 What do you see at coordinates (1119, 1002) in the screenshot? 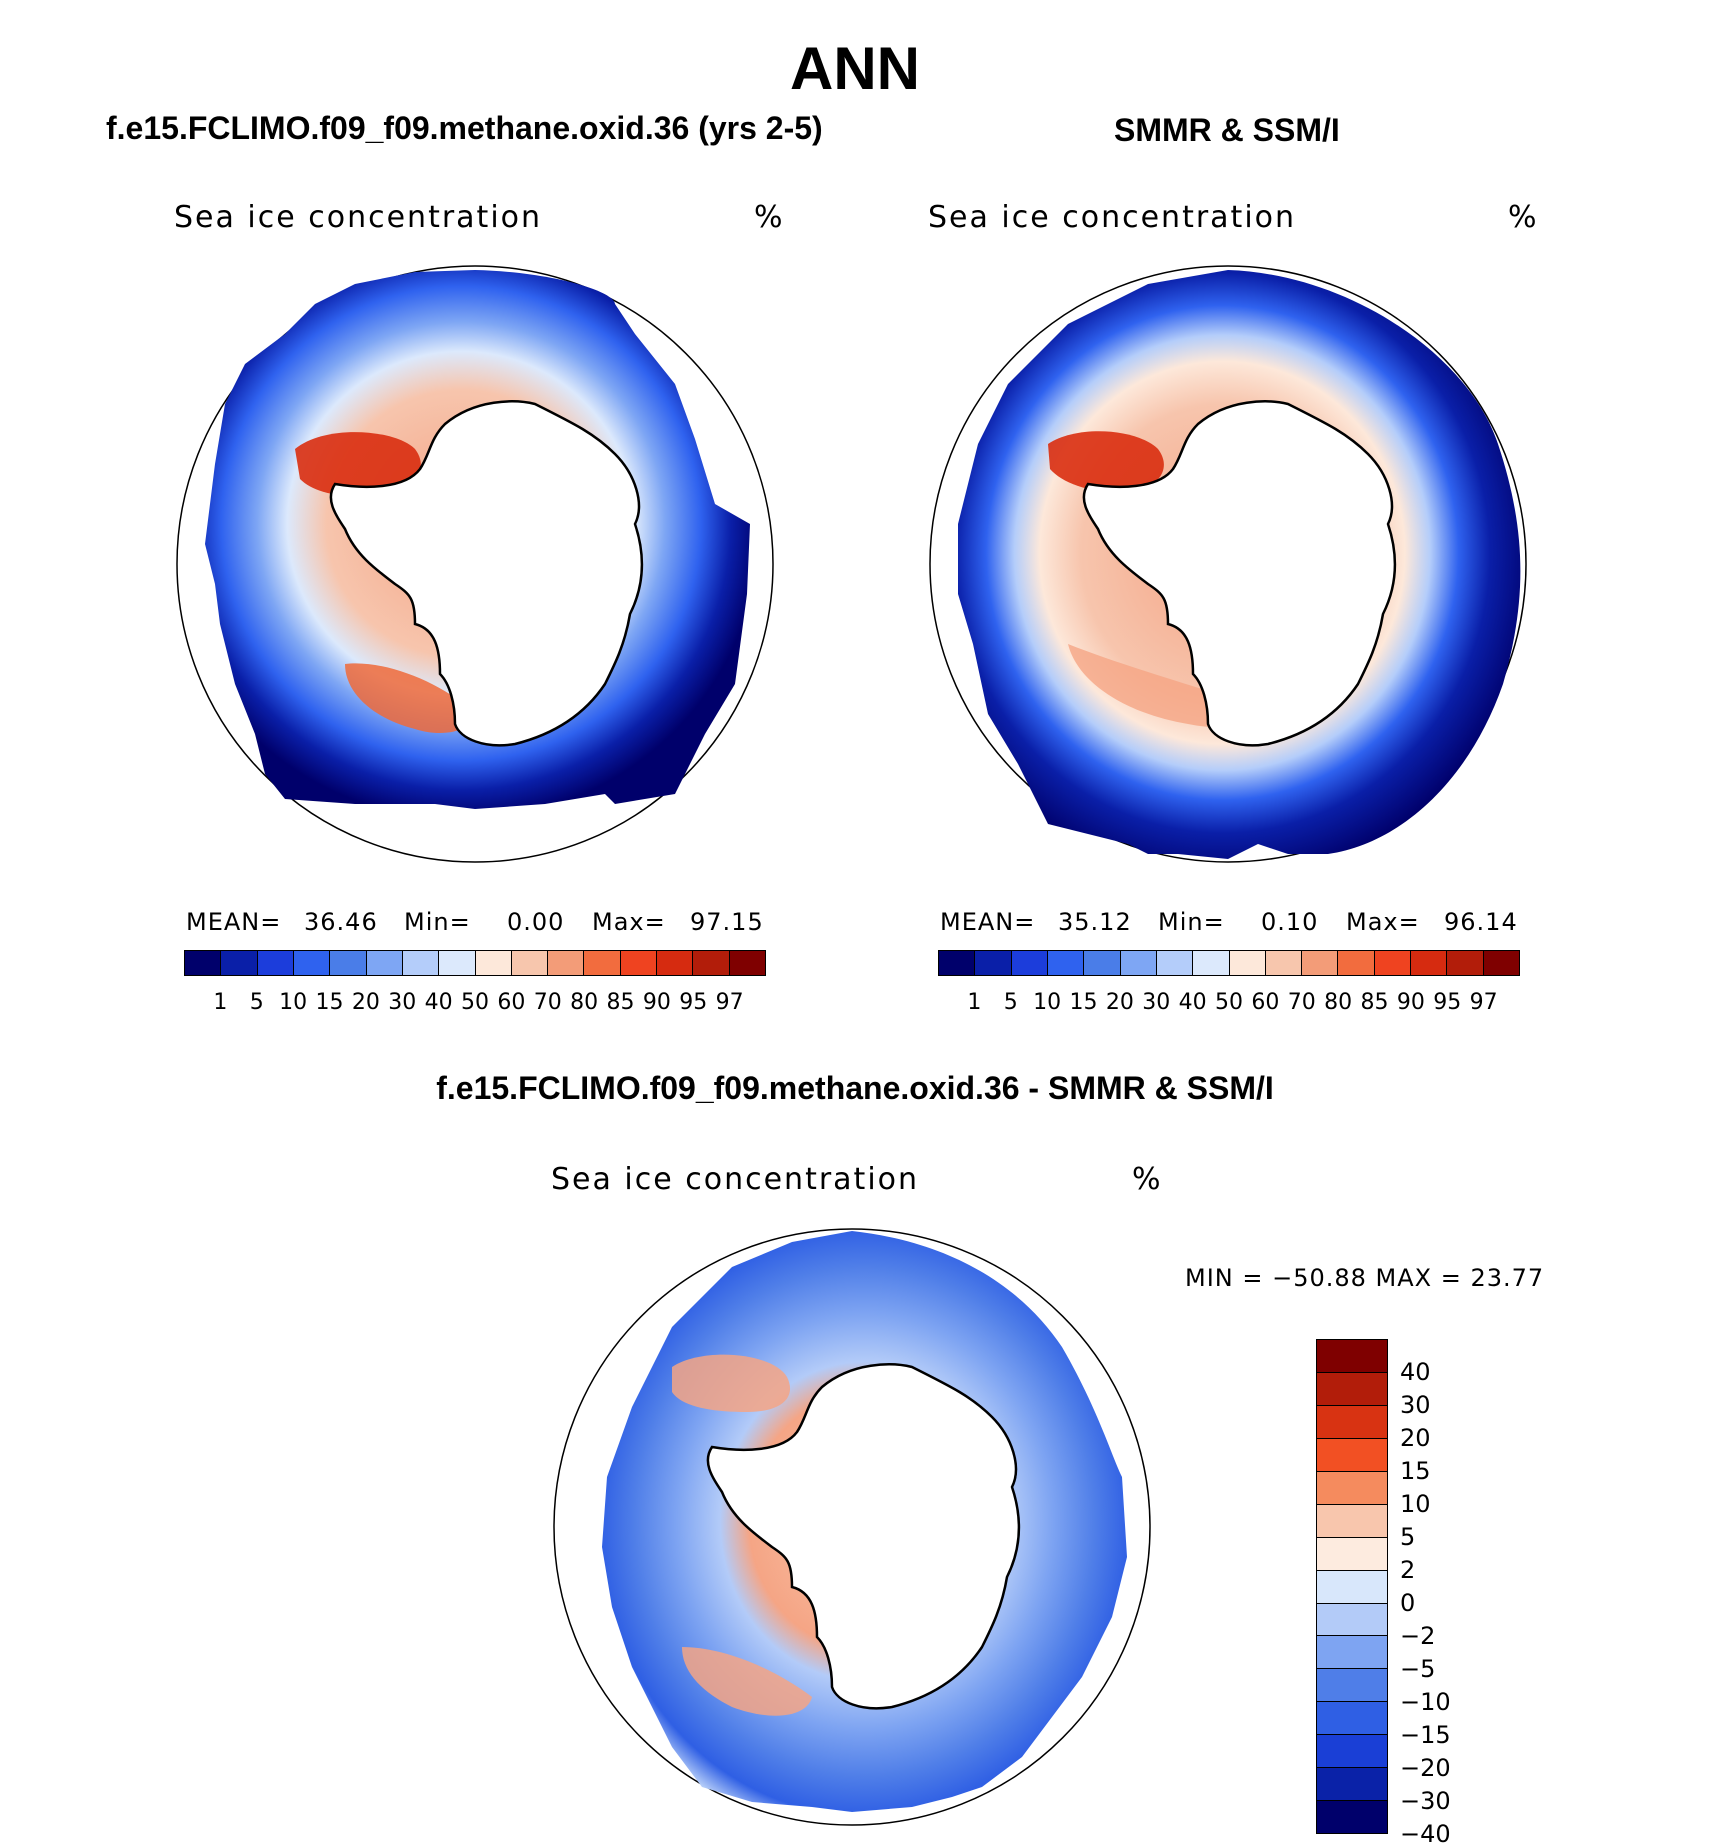
I see `panel2-colorbar-tick-label: 20` at bounding box center [1119, 1002].